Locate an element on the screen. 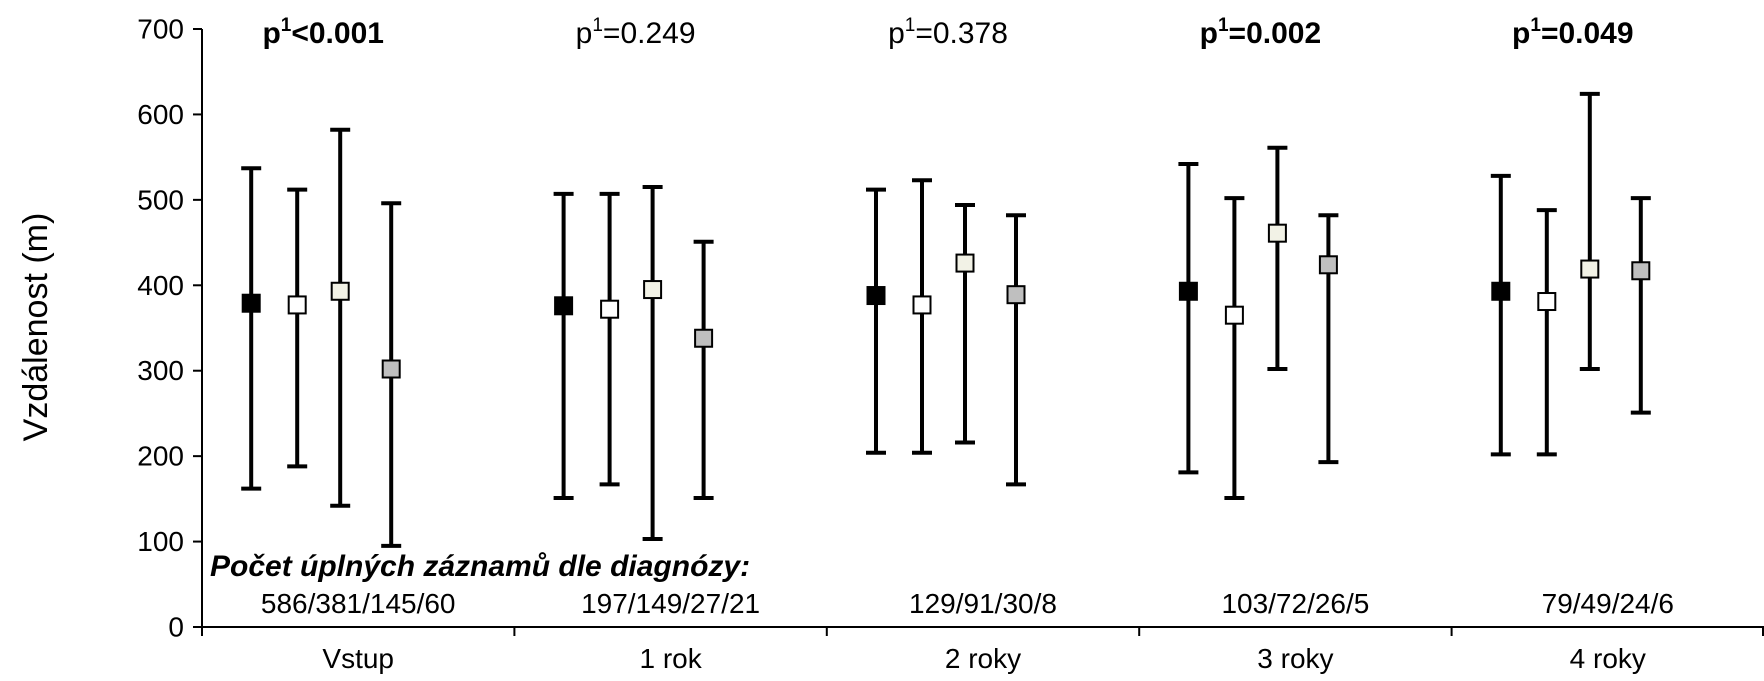 This screenshot has width=1764, height=681. x-tick-label: 4 roky is located at coordinates (1608, 658).